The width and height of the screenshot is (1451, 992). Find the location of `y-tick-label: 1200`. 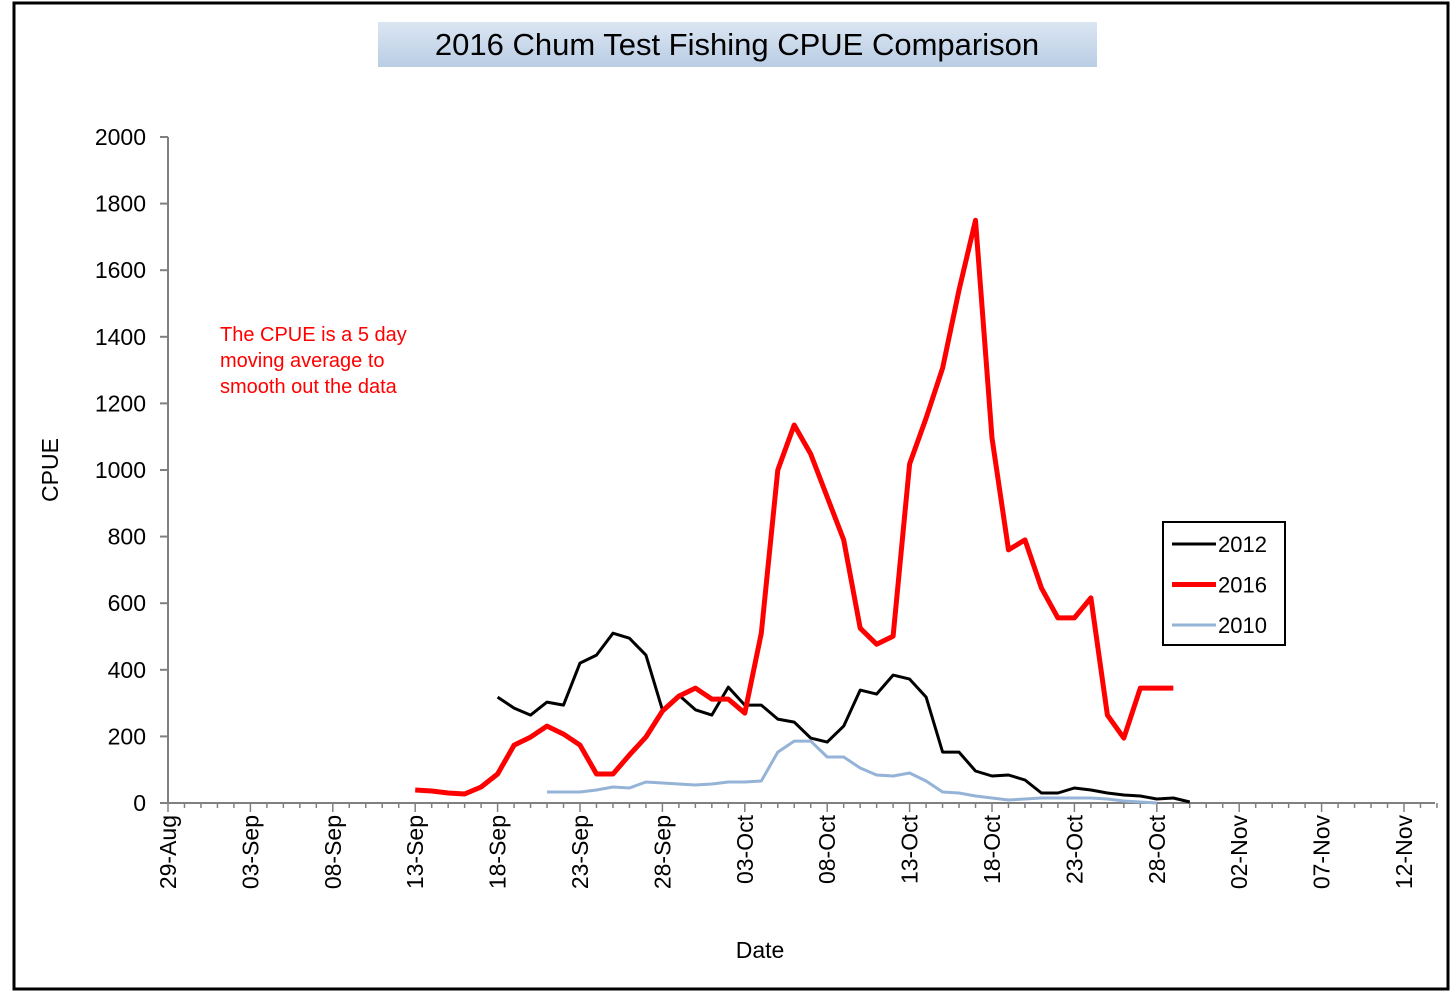

y-tick-label: 1200 is located at coordinates (120, 403).